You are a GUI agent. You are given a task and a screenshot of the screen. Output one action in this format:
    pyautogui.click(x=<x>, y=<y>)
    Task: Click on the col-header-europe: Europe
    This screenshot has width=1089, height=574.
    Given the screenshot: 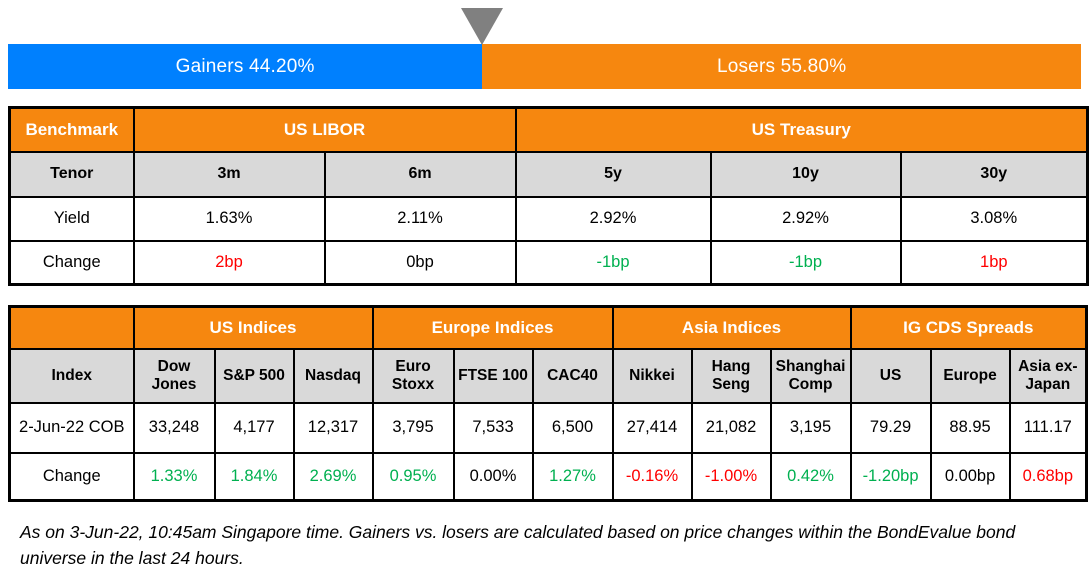 What is the action you would take?
    pyautogui.click(x=970, y=375)
    